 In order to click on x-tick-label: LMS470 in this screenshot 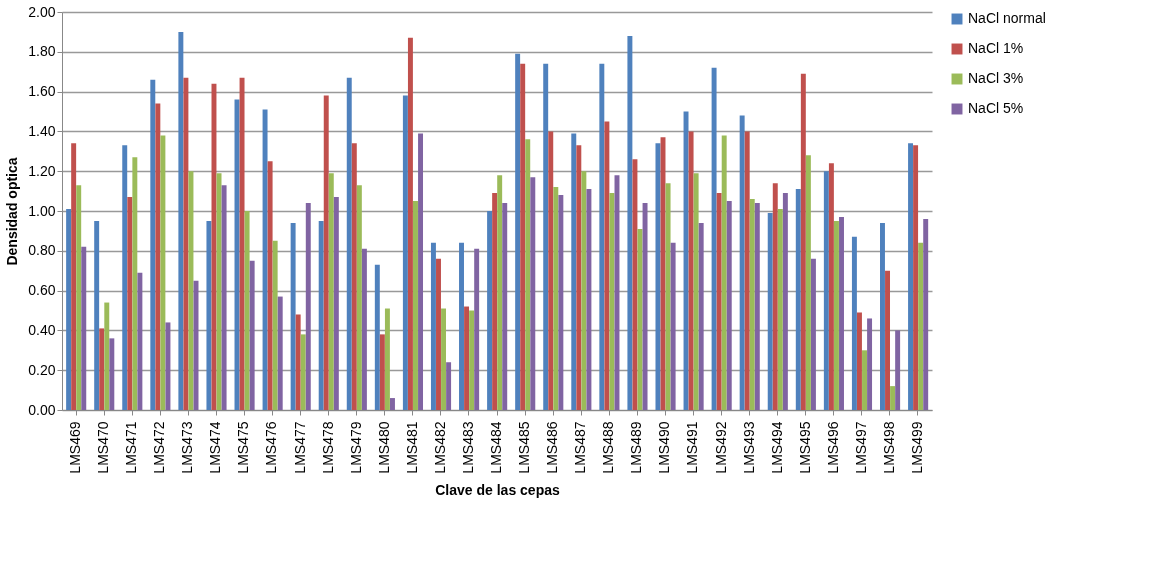, I will do `click(103, 447)`.